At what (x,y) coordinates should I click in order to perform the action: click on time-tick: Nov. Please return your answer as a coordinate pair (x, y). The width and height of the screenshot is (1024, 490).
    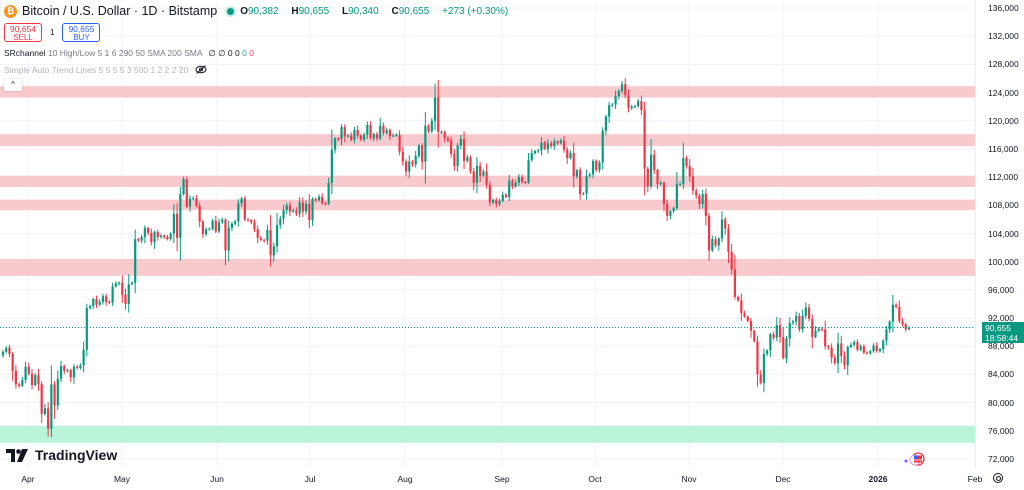
    Looking at the image, I should click on (689, 479).